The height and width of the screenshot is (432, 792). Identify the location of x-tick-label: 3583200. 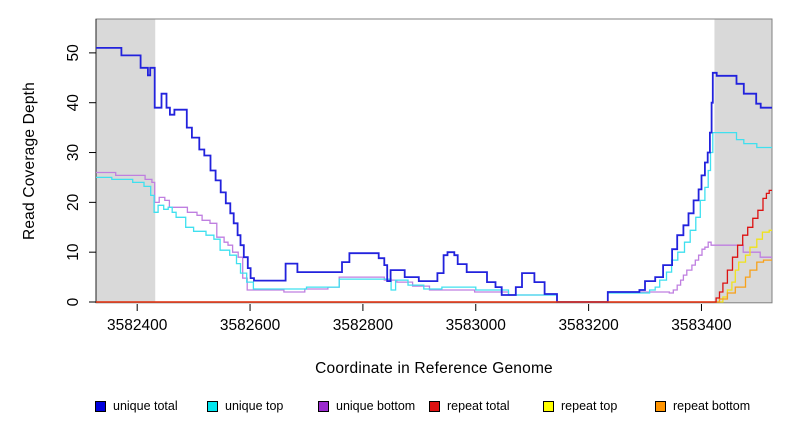
(588, 325).